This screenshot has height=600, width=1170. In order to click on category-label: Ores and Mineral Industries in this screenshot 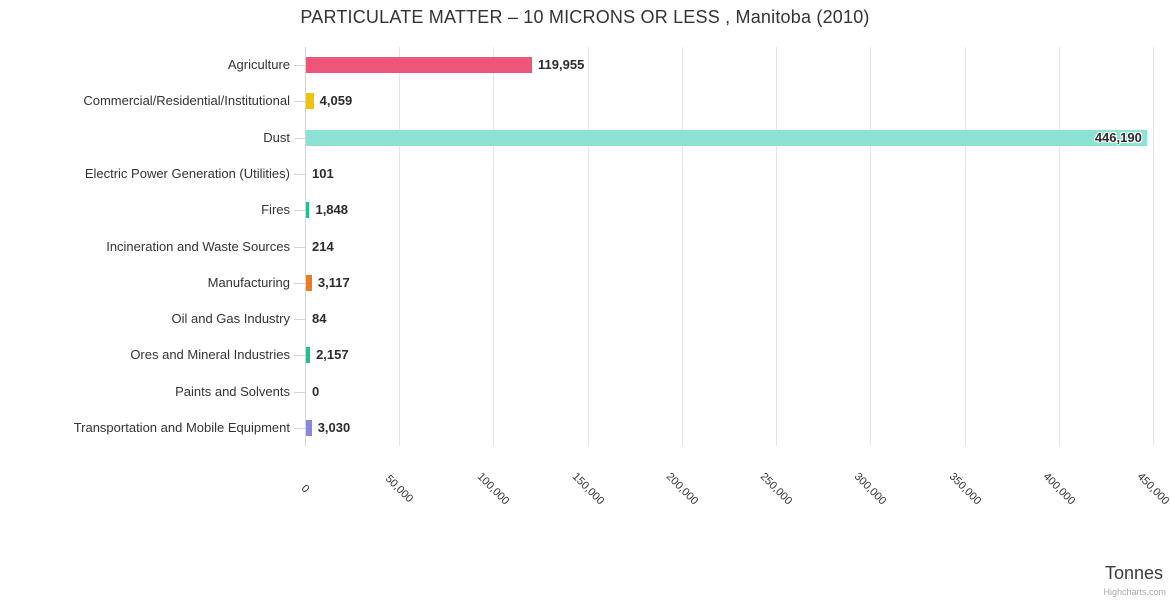, I will do `click(210, 355)`.